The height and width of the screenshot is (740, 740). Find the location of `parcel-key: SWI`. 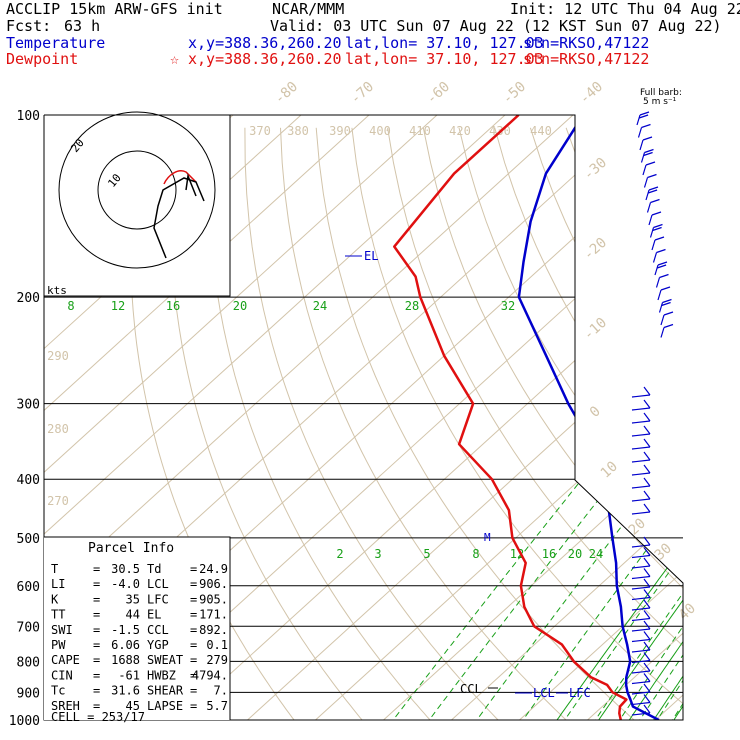

parcel-key: SWI is located at coordinates (62, 630).